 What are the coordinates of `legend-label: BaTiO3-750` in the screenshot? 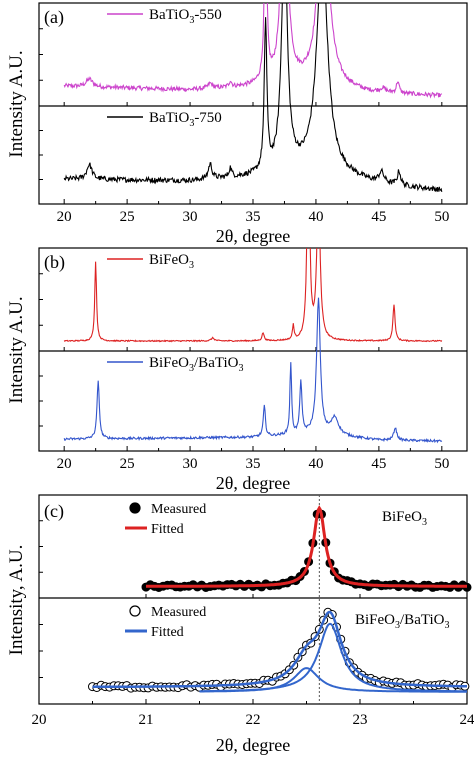 It's located at (185, 119).